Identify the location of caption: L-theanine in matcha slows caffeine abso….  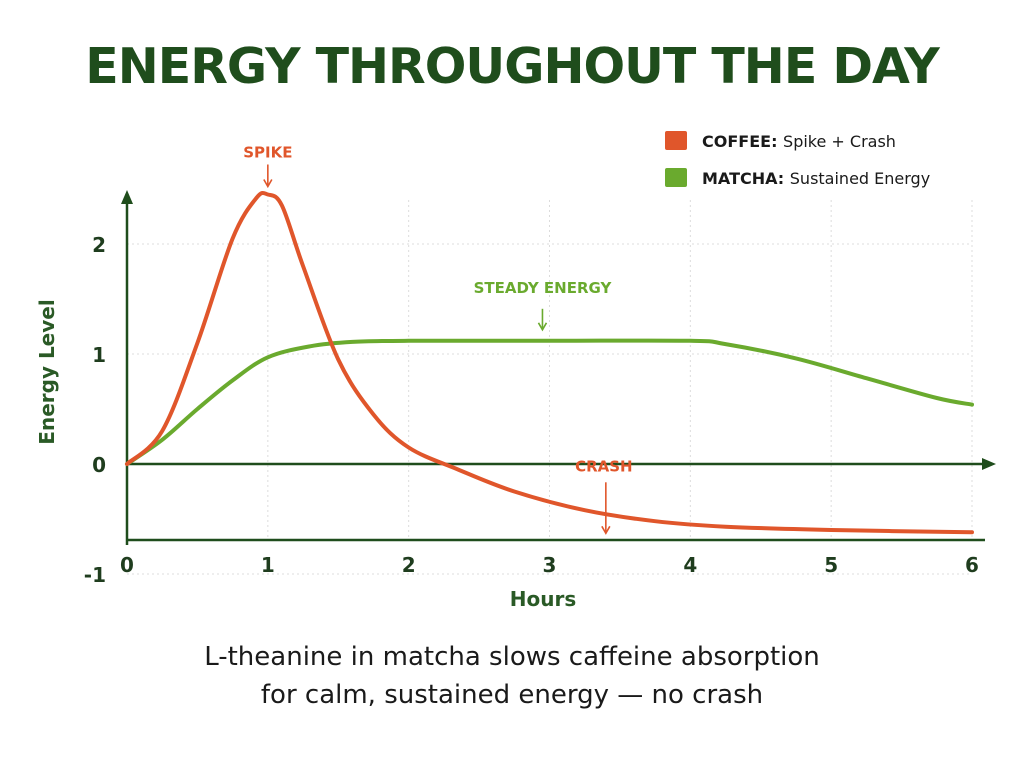
(512, 676).